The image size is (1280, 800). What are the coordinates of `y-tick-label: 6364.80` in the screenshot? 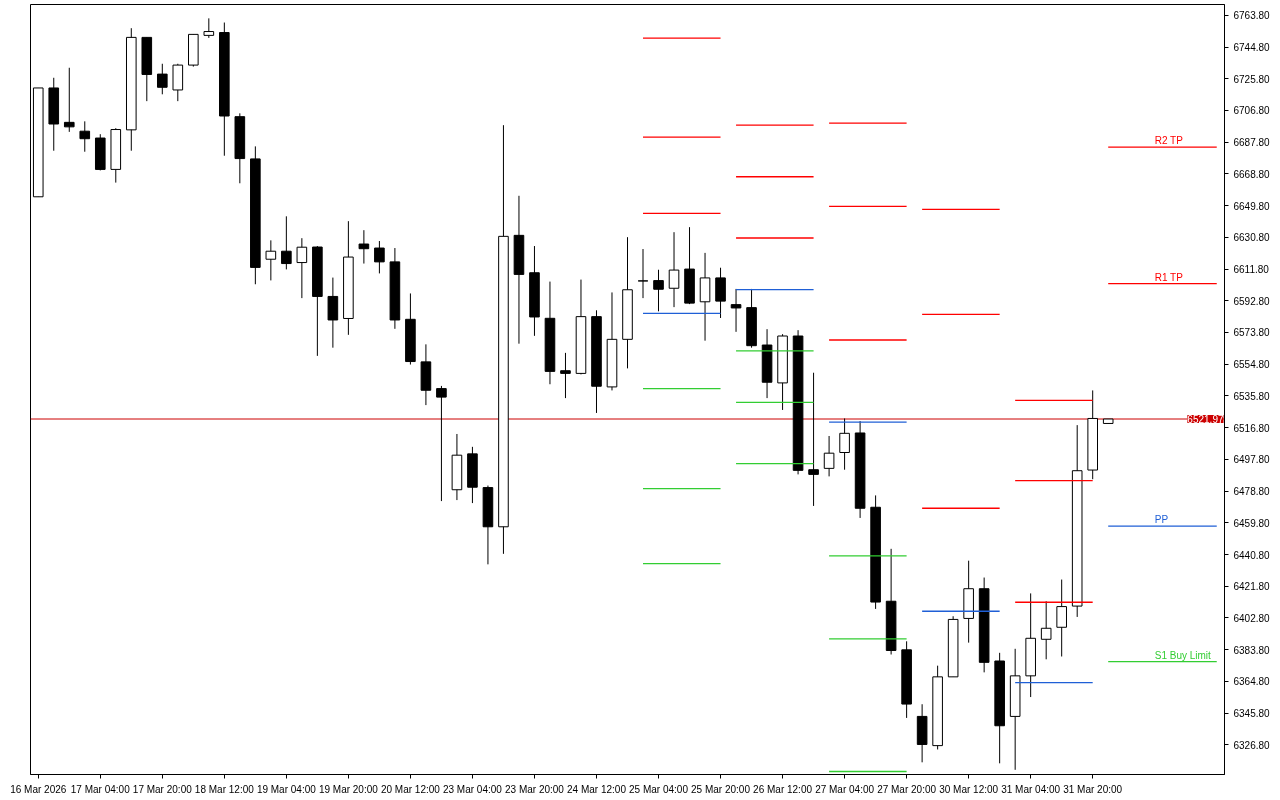 It's located at (1252, 682).